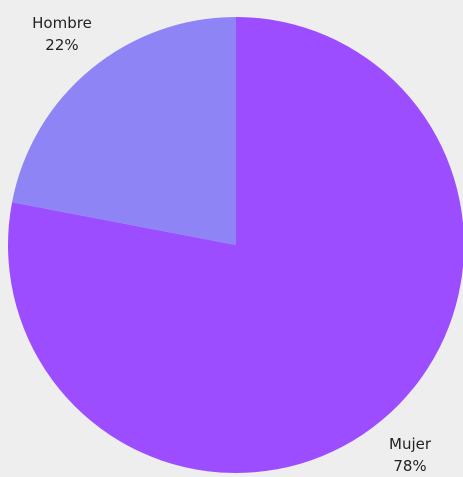  I want to click on slice-label: Hombre, so click(62, 23).